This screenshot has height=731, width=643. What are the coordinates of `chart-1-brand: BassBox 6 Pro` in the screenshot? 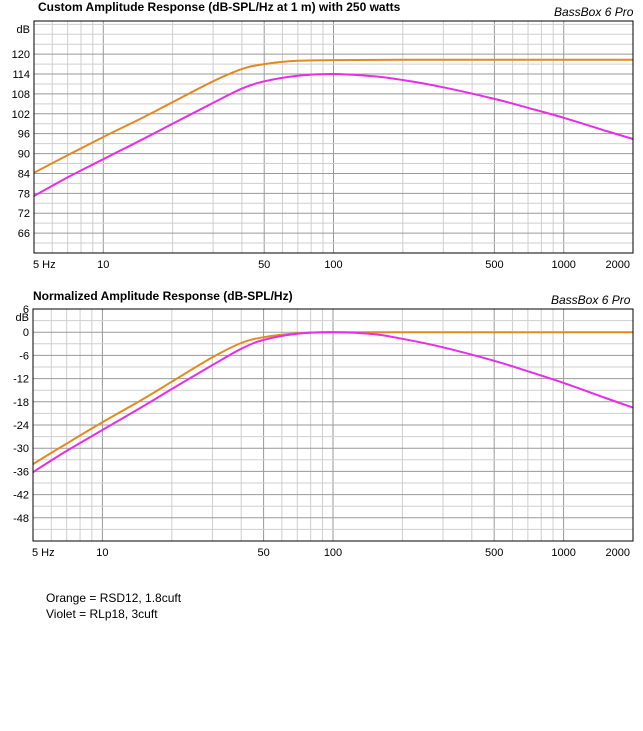 It's located at (594, 12).